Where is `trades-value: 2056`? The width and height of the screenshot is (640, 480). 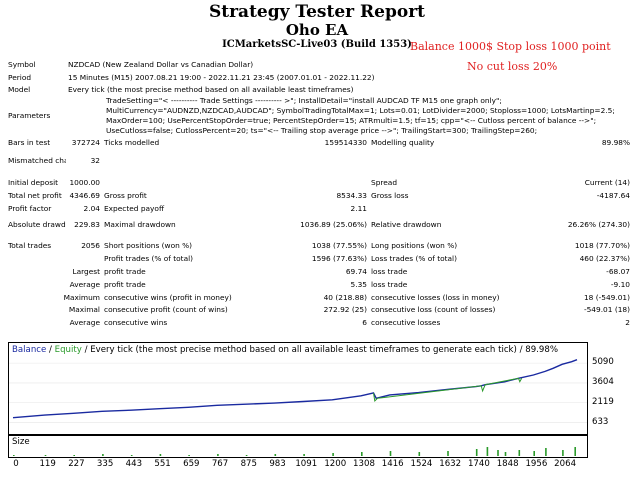
trades-value: 2056 is located at coordinates (90, 246).